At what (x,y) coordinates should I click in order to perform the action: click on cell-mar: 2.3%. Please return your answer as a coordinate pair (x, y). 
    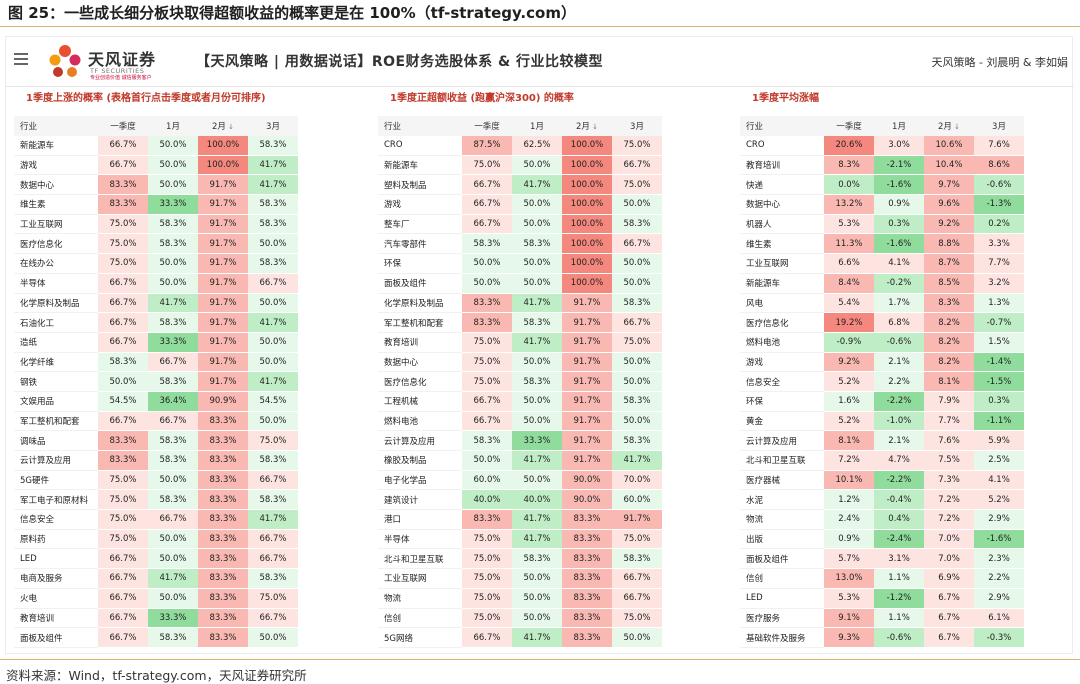
    Looking at the image, I should click on (999, 559).